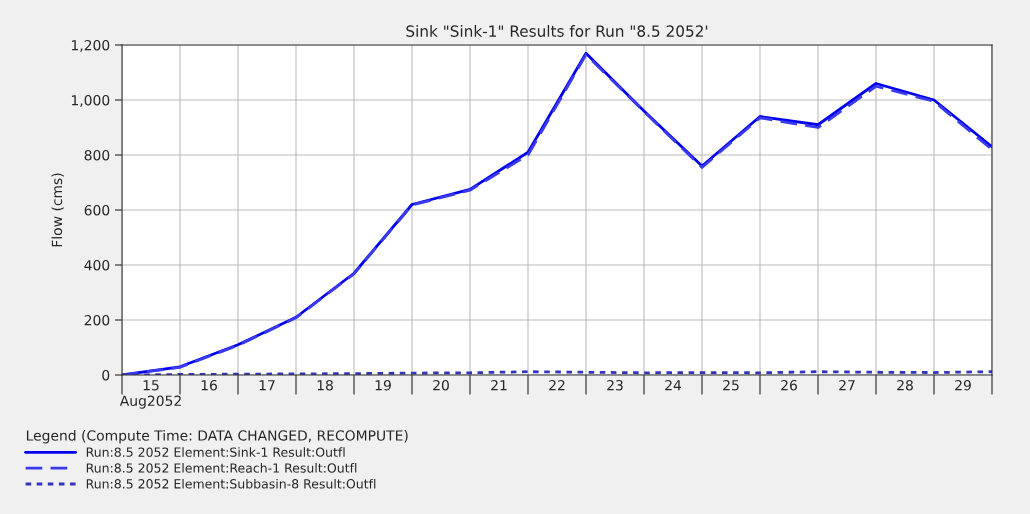 The image size is (1030, 514). I want to click on x-tick-label: 19, so click(383, 385).